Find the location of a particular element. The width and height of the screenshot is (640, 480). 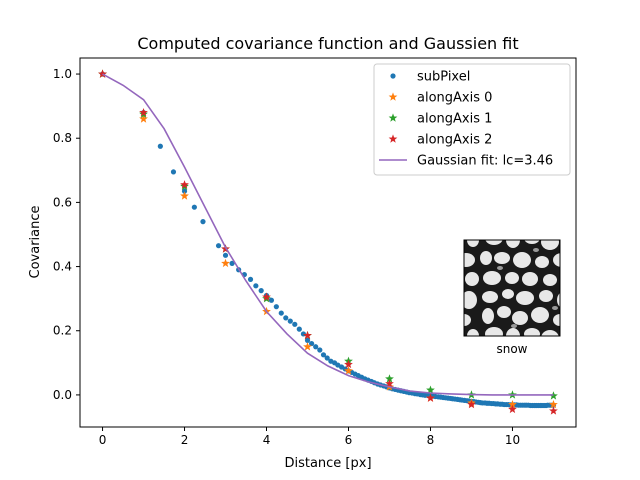

x-tick-label: 8 is located at coordinates (431, 440).